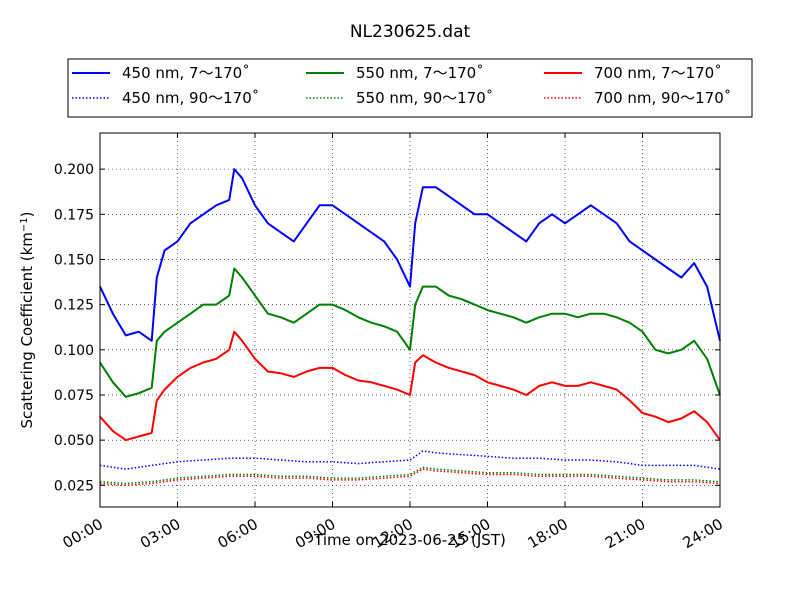  Describe the element at coordinates (74, 306) in the screenshot. I see `y-tick-label: 0.125` at that location.